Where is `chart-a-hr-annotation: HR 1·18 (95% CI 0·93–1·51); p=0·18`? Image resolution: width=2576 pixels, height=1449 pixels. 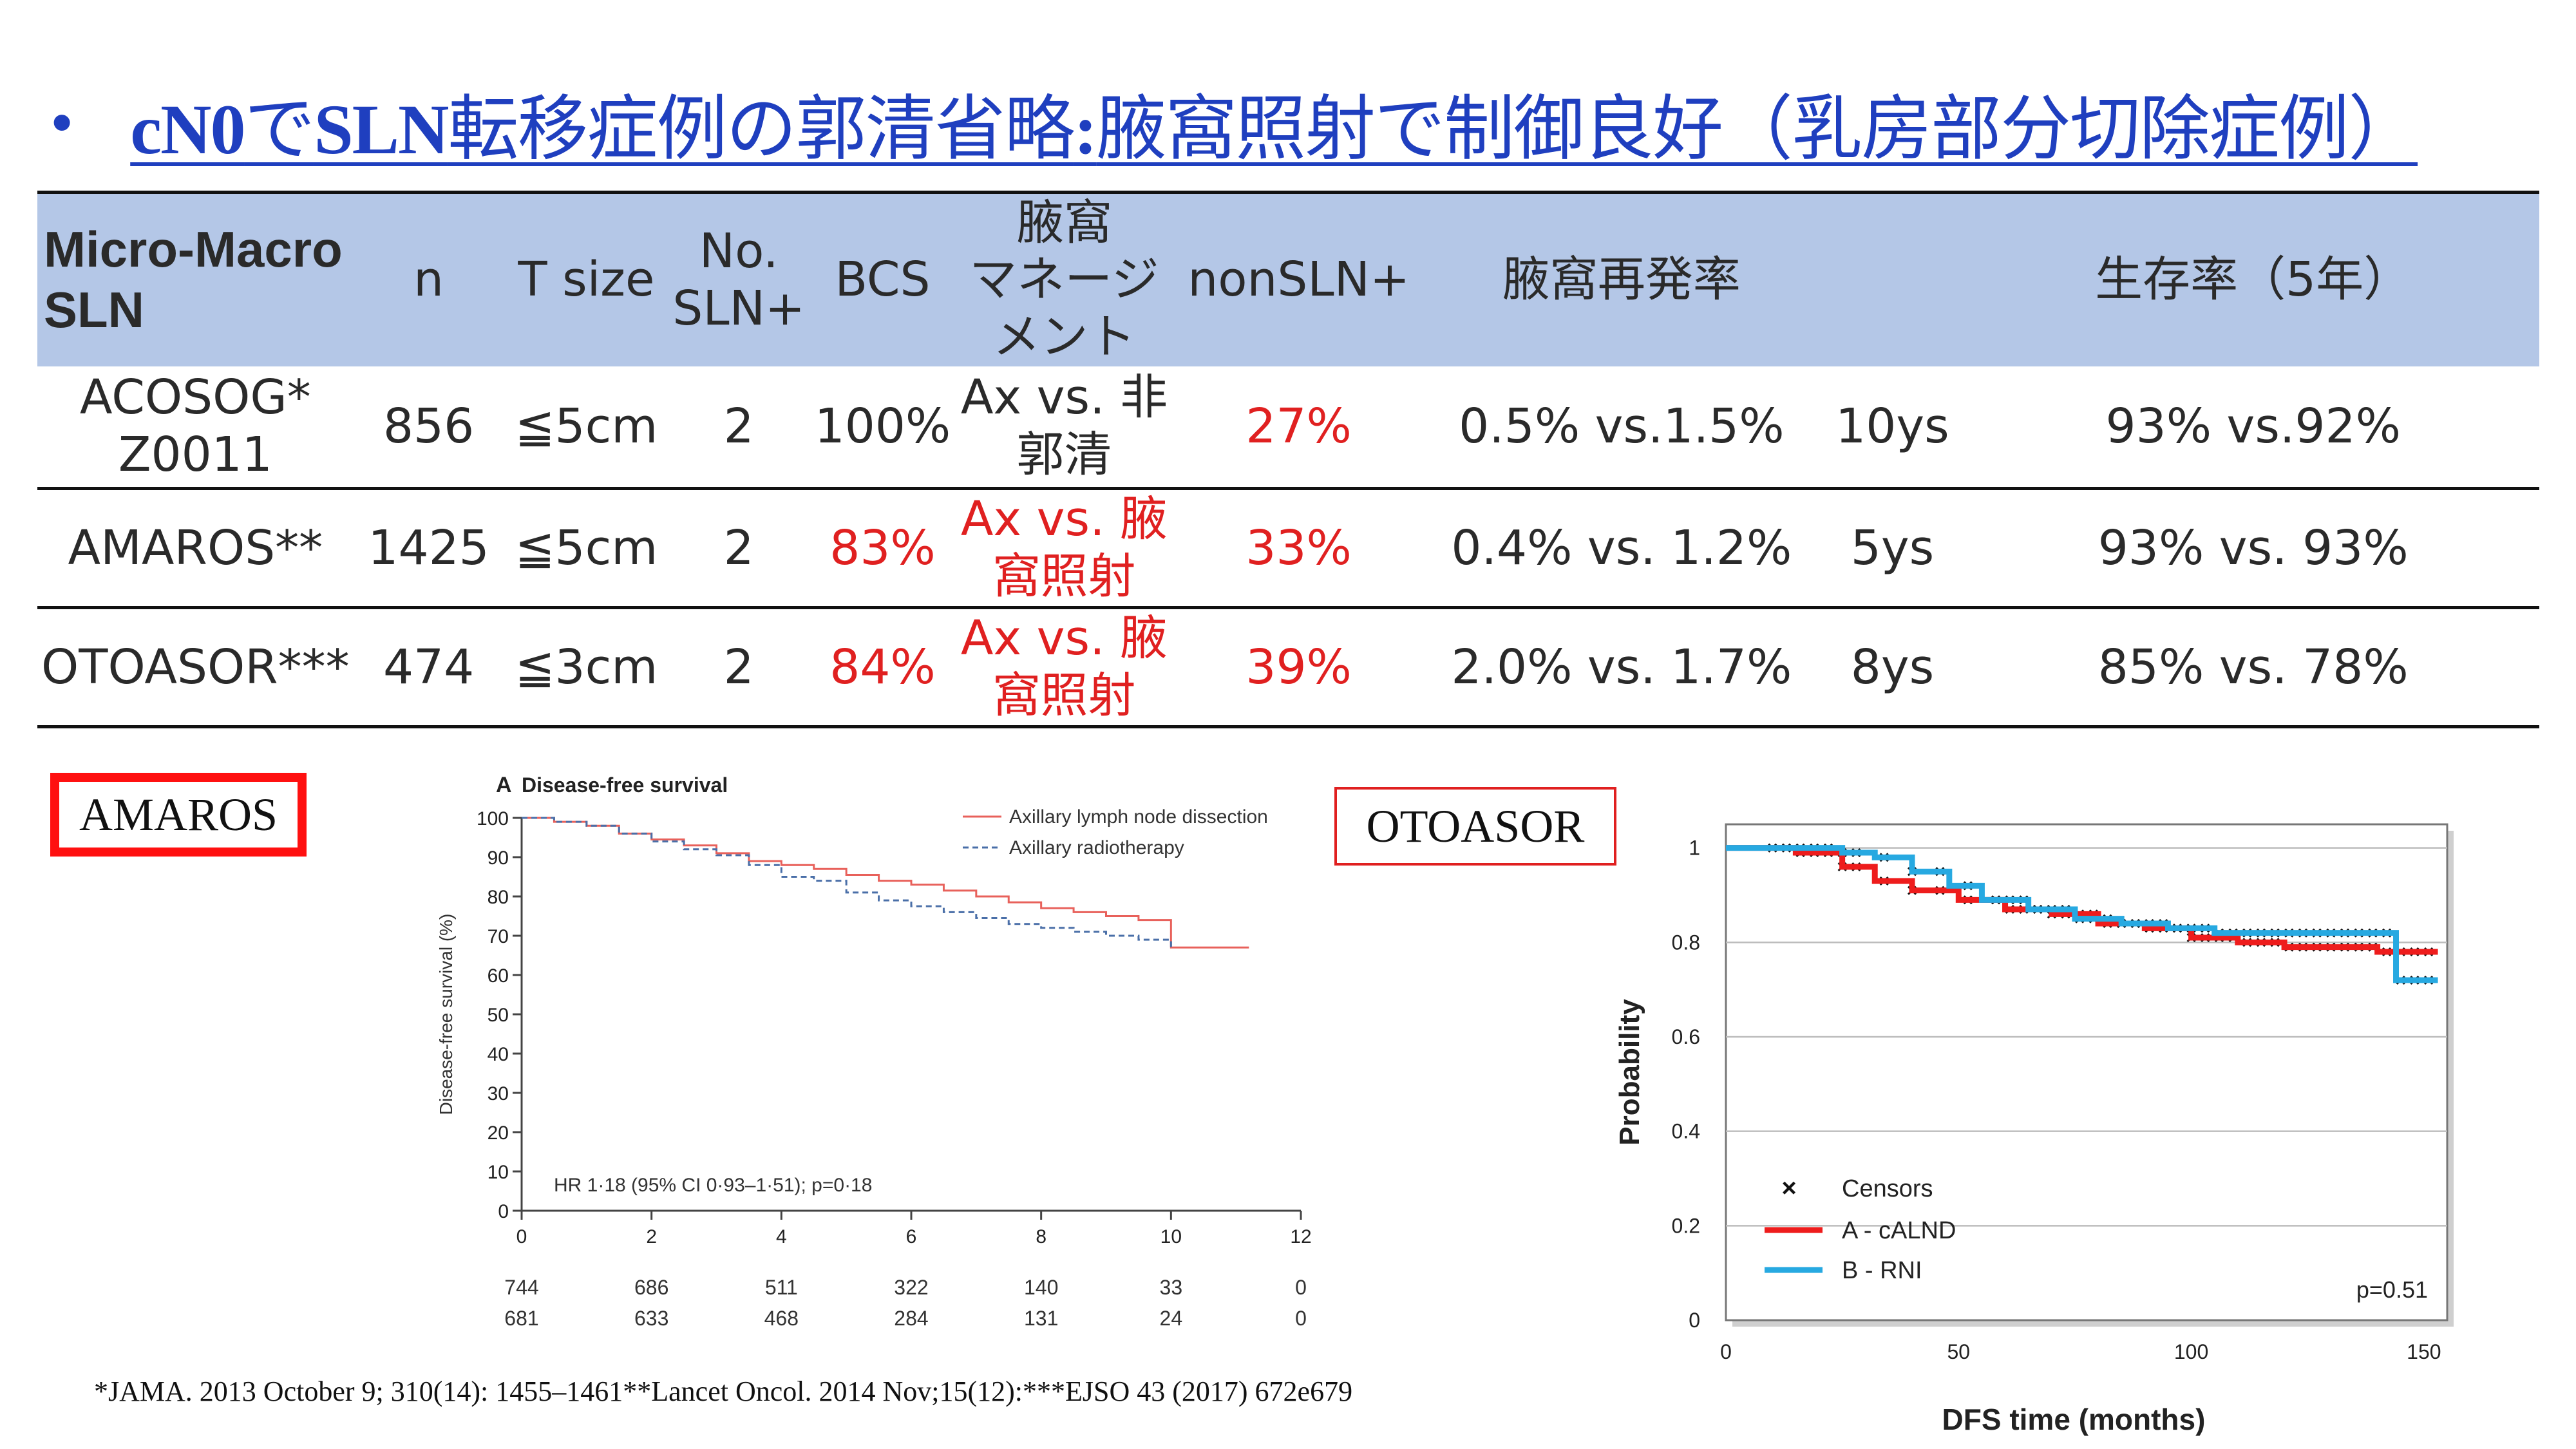
chart-a-hr-annotation: HR 1·18 (95% CI 0·93–1·51); p=0·18 is located at coordinates (713, 1186).